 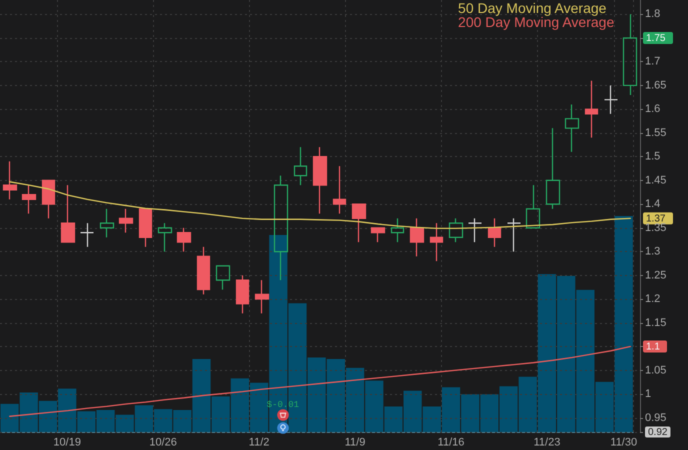 I want to click on text: 50 Day Moving Average, so click(x=532, y=8).